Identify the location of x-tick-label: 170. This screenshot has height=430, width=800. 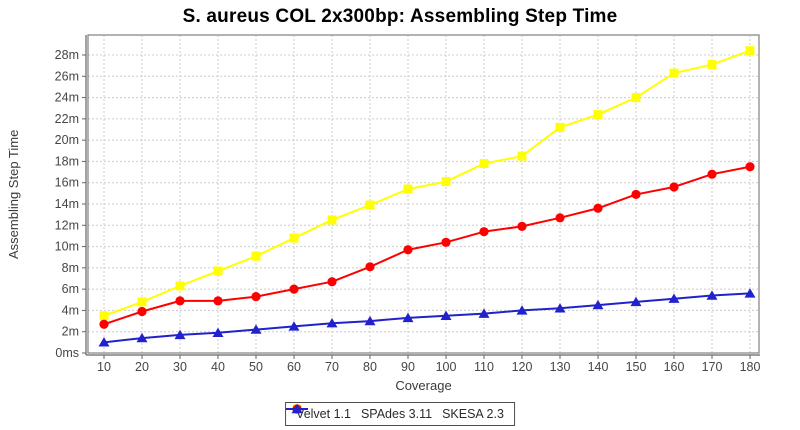
(712, 367).